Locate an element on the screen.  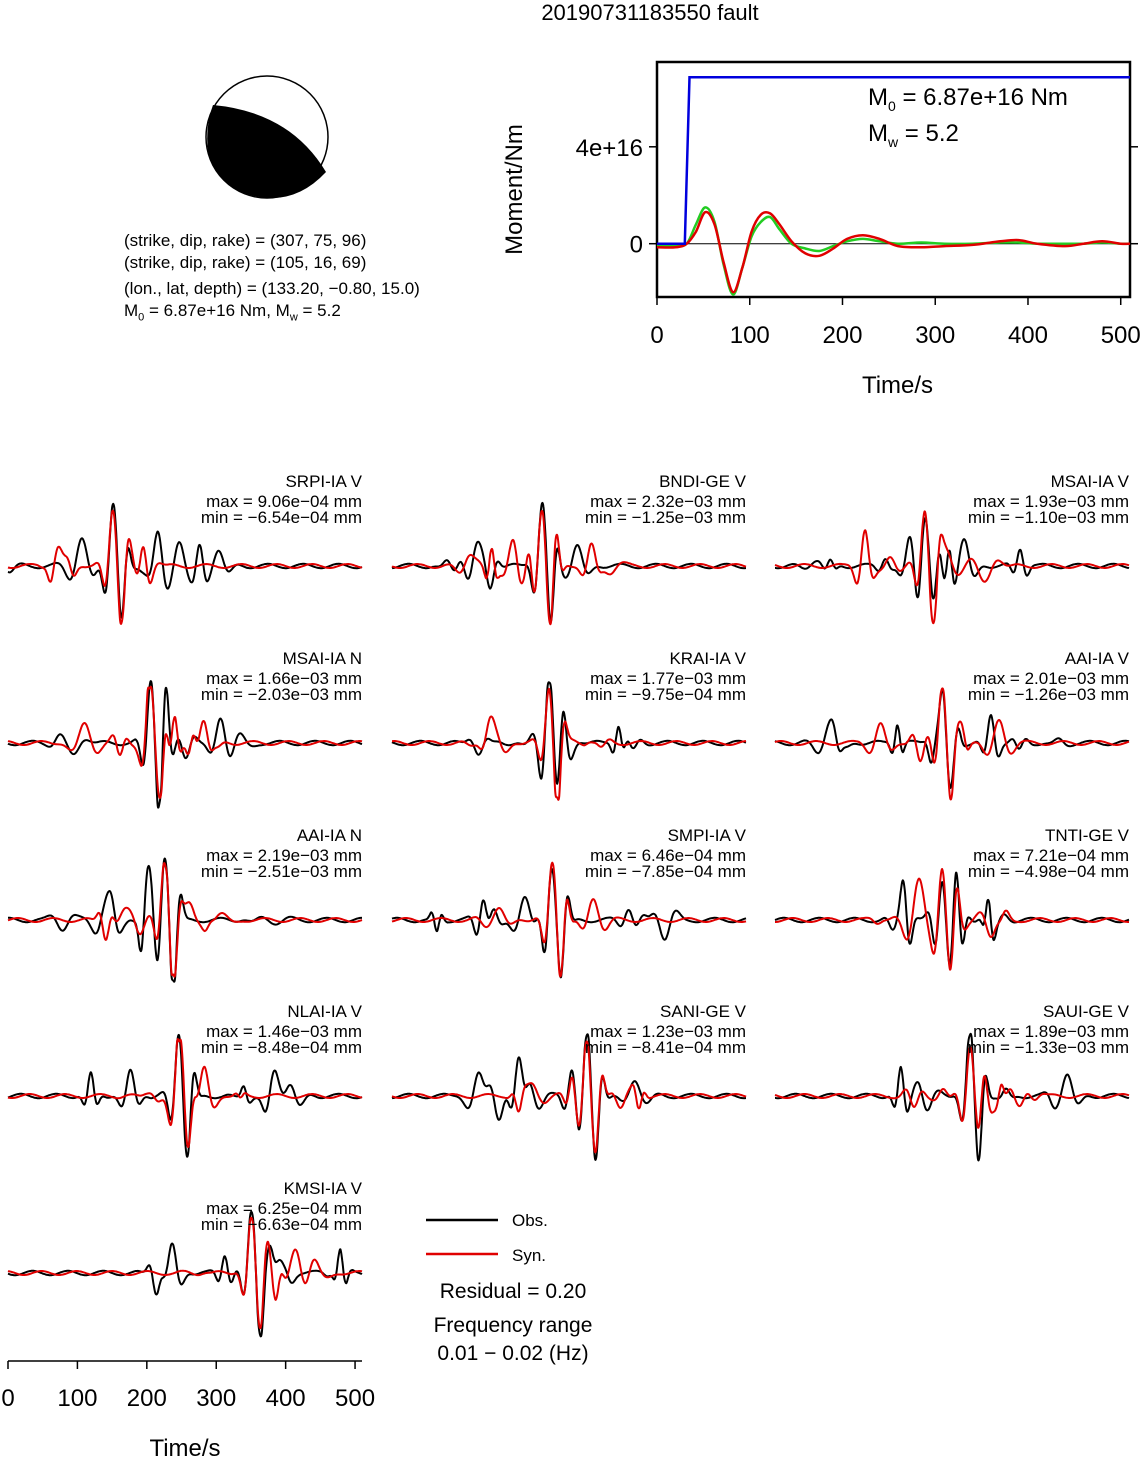
station-min: min = −1.10e−03 mm is located at coordinates (1048, 517).